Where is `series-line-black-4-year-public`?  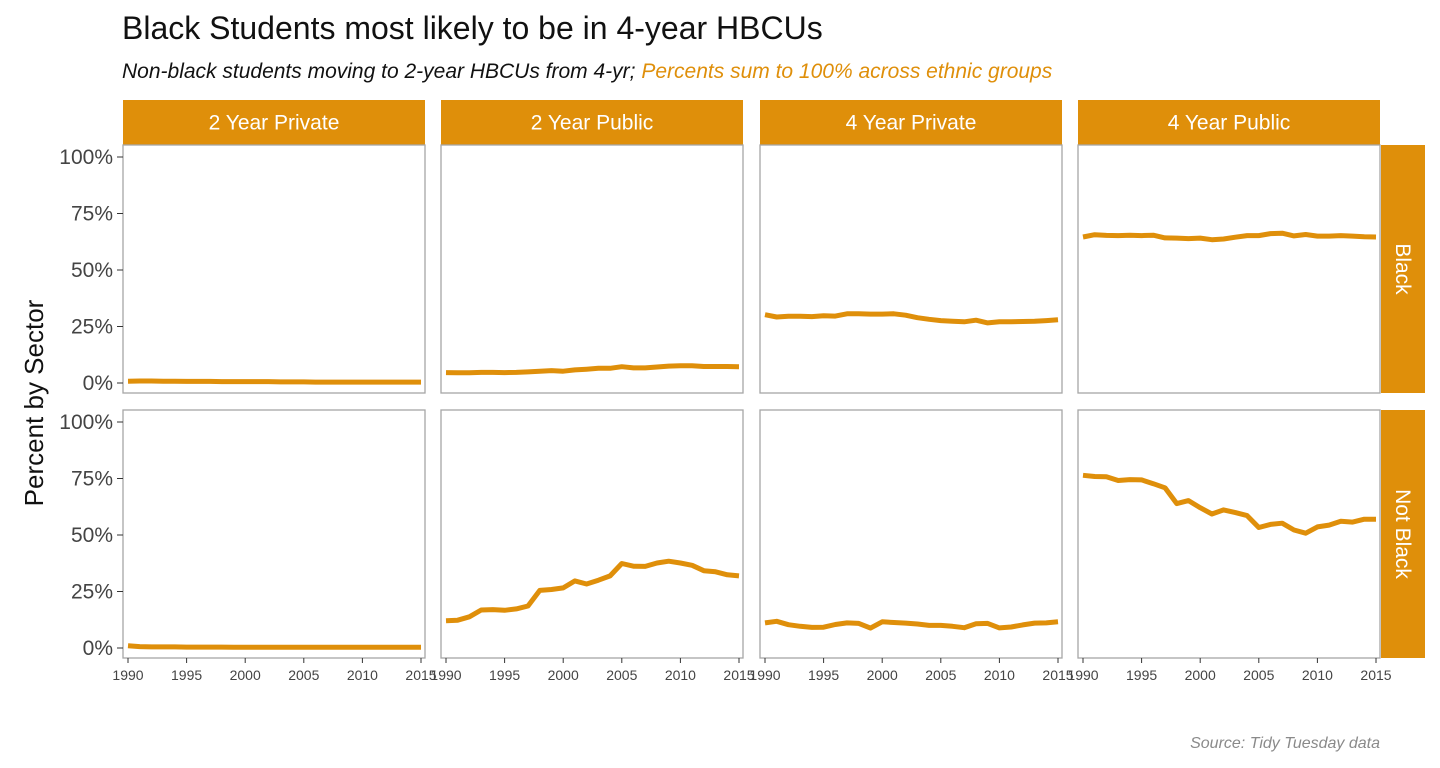
series-line-black-4-year-public is located at coordinates (1229, 236).